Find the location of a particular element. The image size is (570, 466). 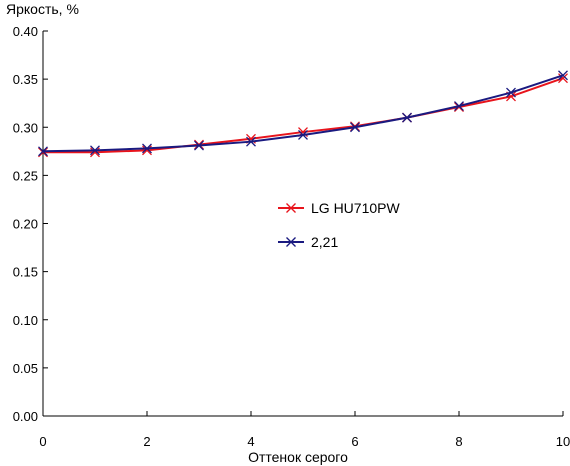

y-tick-label: 0.00 is located at coordinates (25, 416).